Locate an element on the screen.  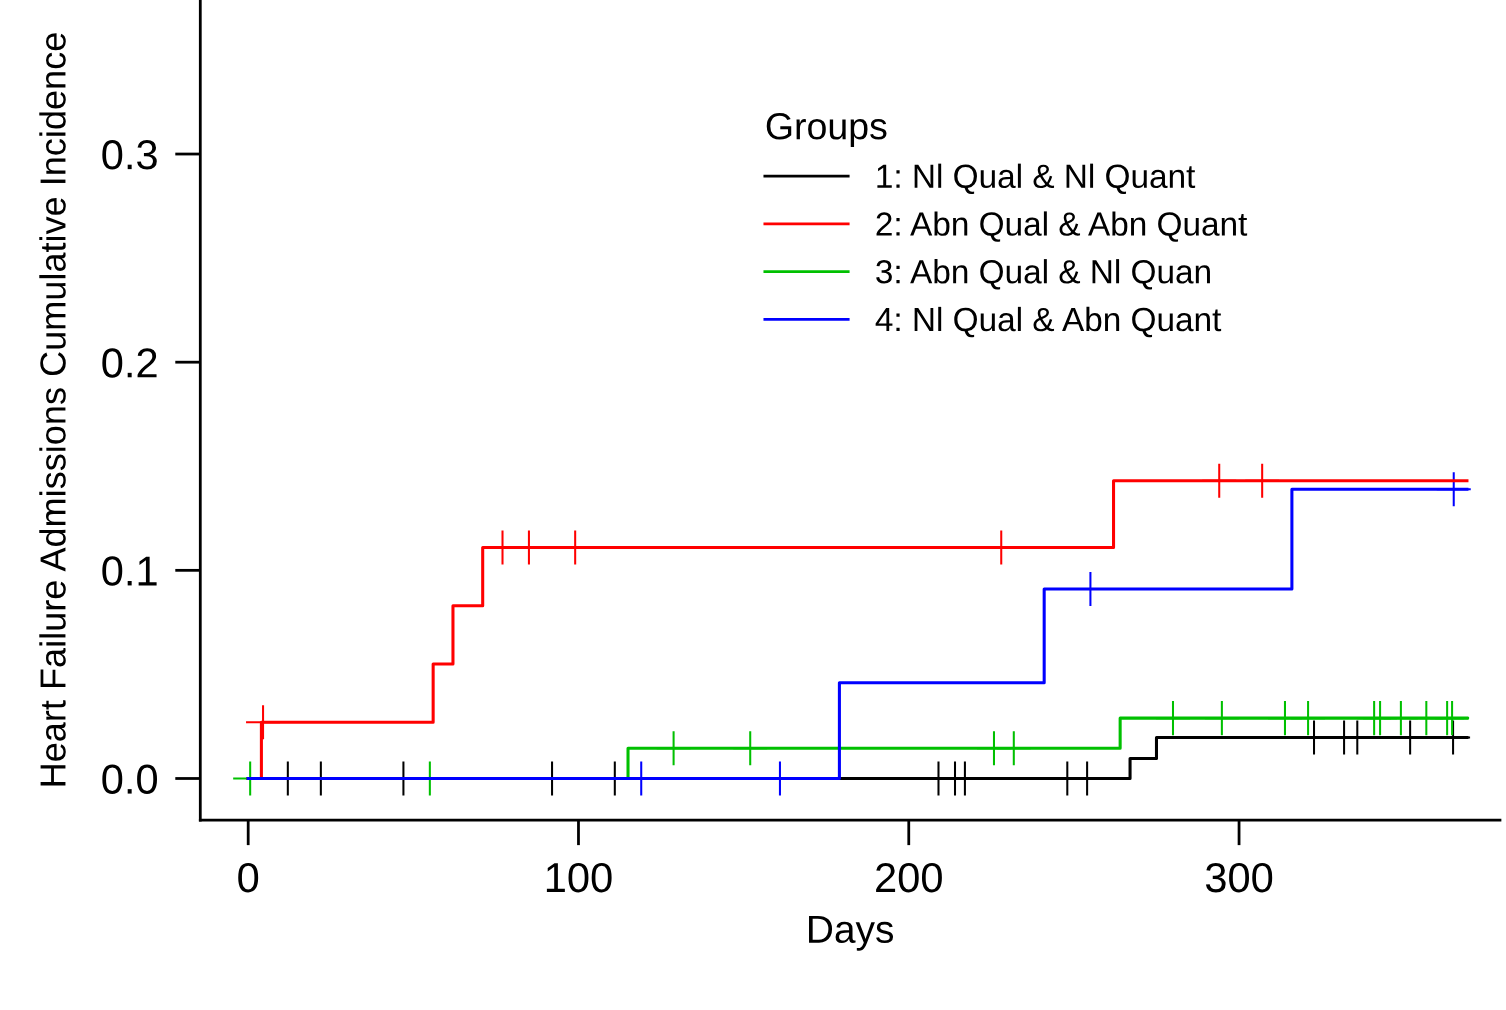
legend-label: 4: Nl Qual & Abn Quant is located at coordinates (1048, 322).